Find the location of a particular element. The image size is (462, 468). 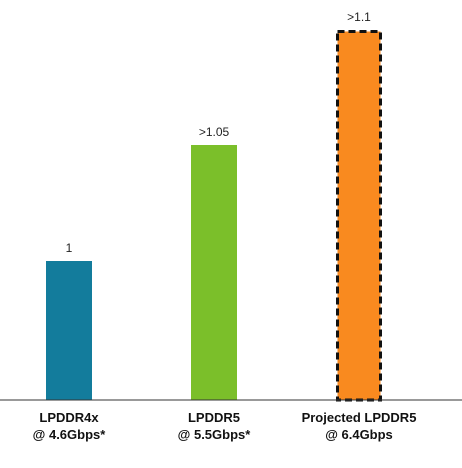

data-label-1: 1 is located at coordinates (69, 248).